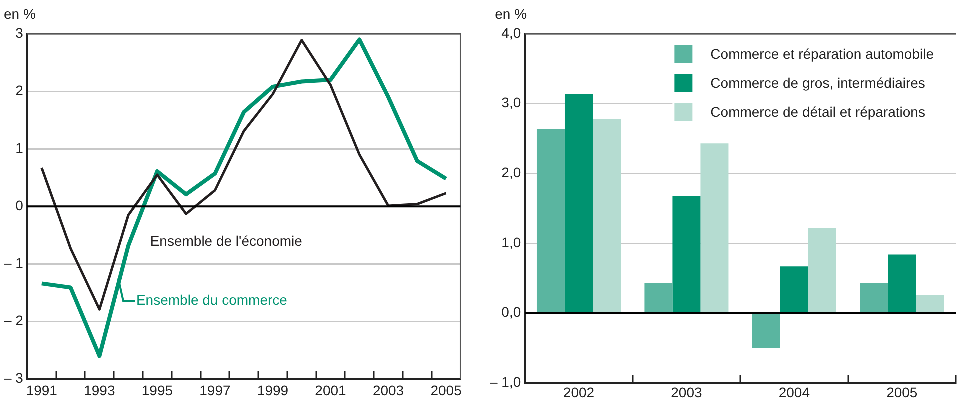 The width and height of the screenshot is (960, 412). I want to click on y-tick-label: 3, so click(20, 32).